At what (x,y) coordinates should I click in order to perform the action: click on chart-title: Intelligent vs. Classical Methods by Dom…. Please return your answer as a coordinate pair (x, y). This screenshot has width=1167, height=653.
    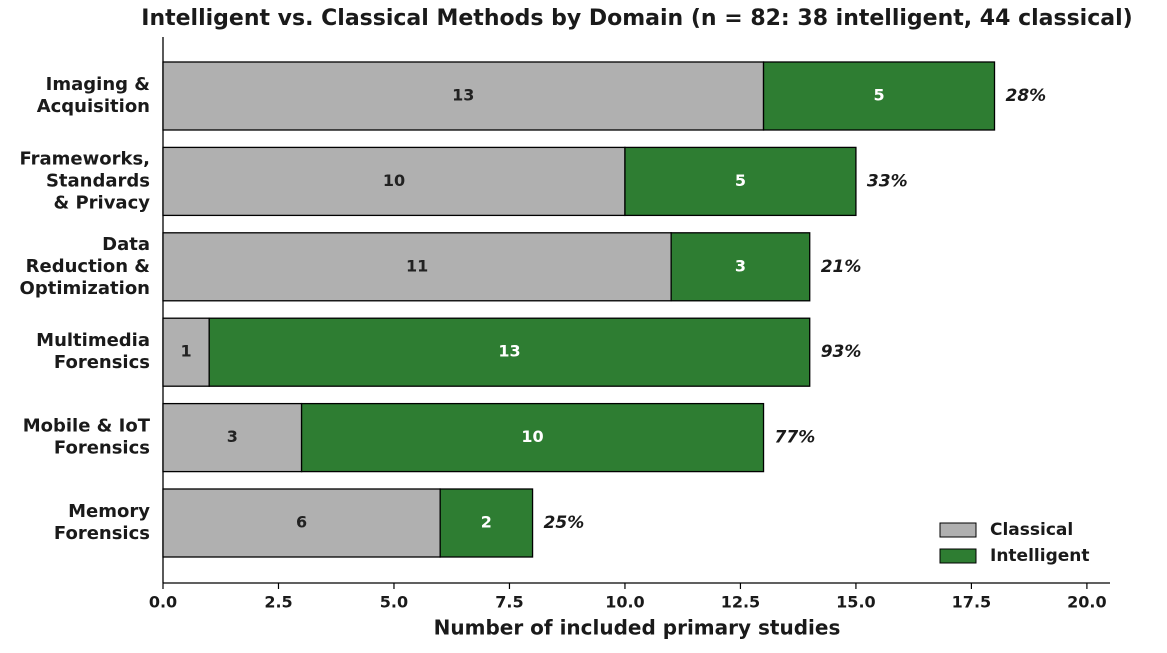
    Looking at the image, I should click on (636, 18).